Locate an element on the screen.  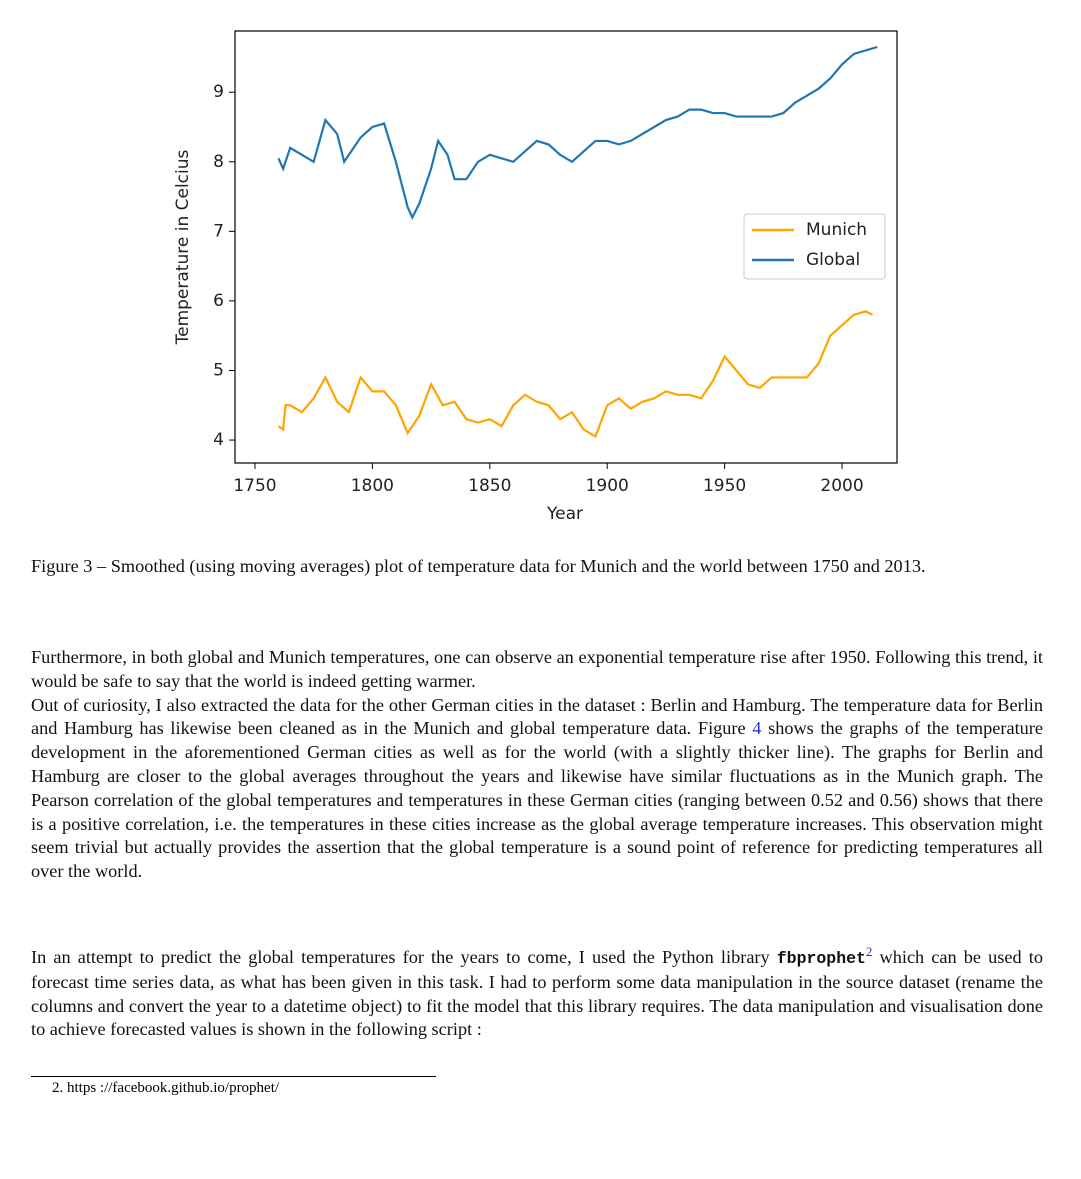
y-tick-label: 8 is located at coordinates (218, 162).